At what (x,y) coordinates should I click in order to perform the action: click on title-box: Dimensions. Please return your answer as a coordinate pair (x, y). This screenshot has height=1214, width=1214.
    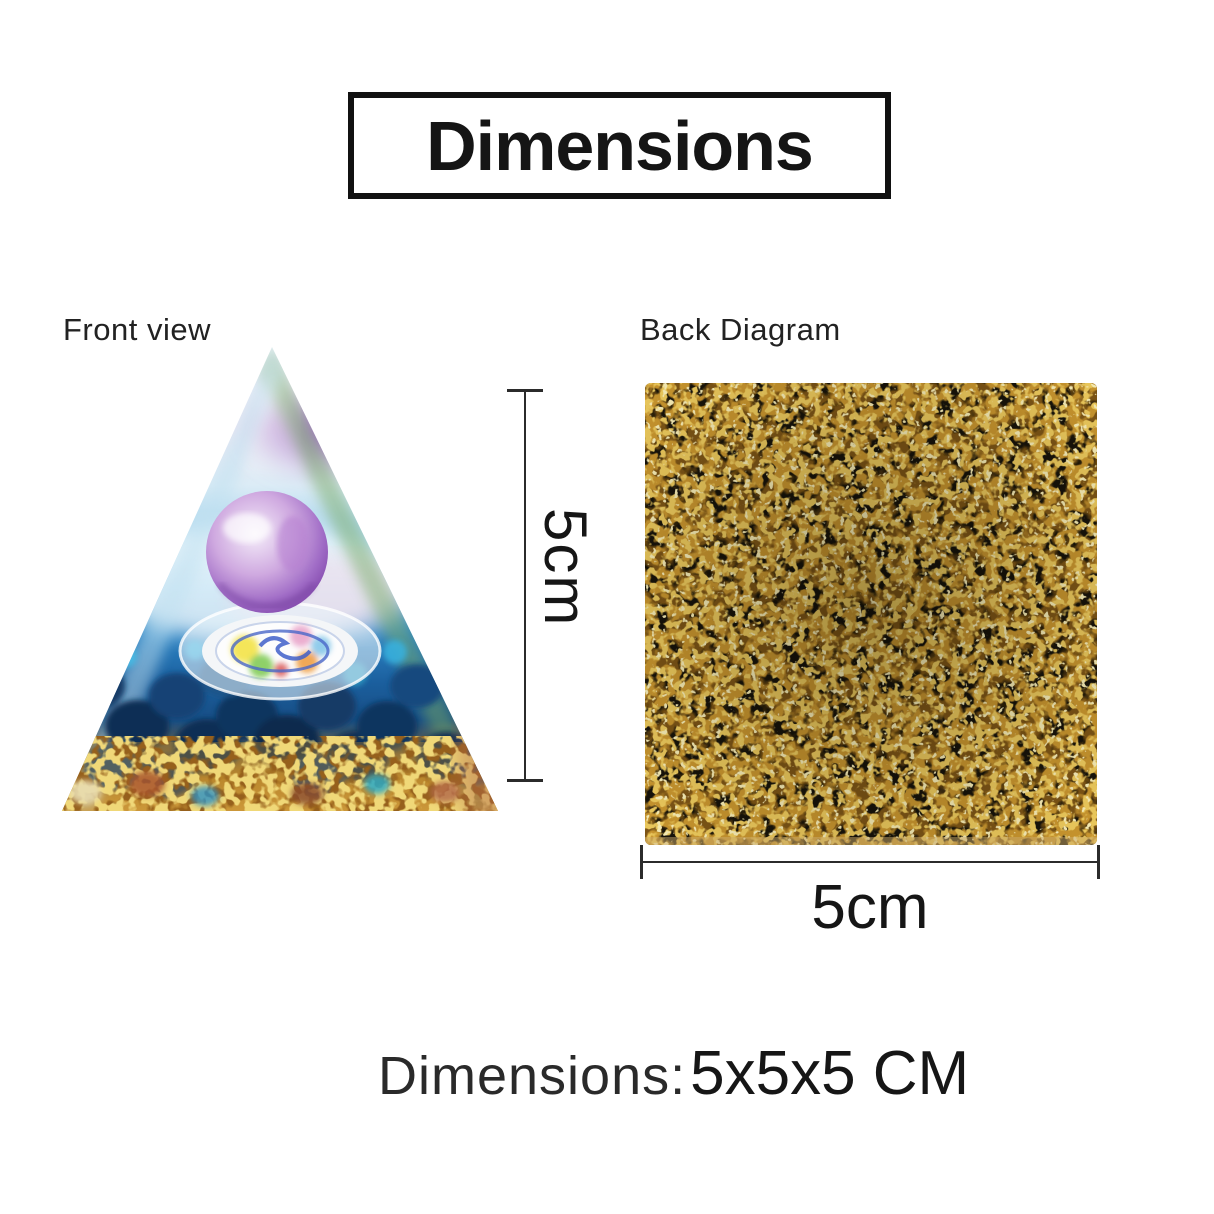
    Looking at the image, I should click on (619, 145).